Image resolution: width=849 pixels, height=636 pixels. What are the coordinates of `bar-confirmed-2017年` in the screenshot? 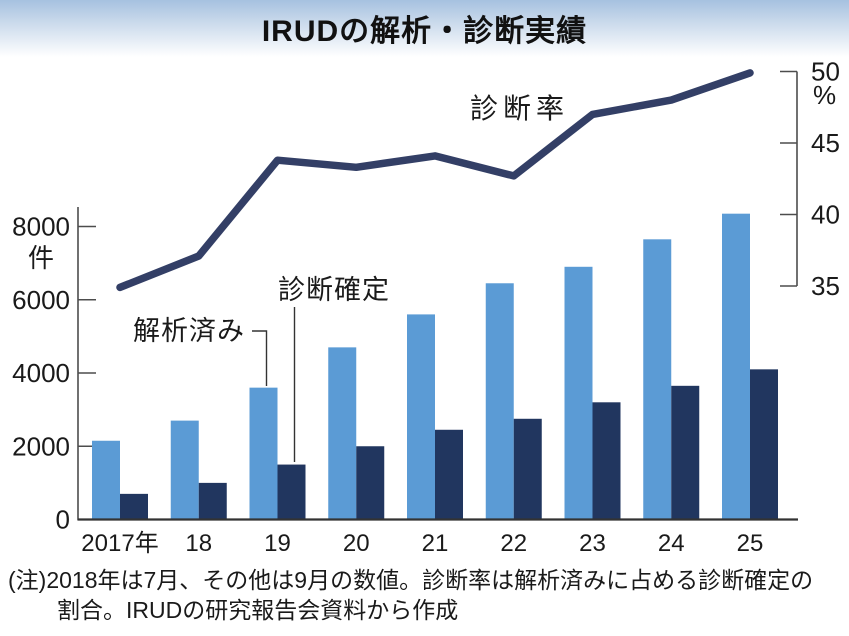 It's located at (134, 506).